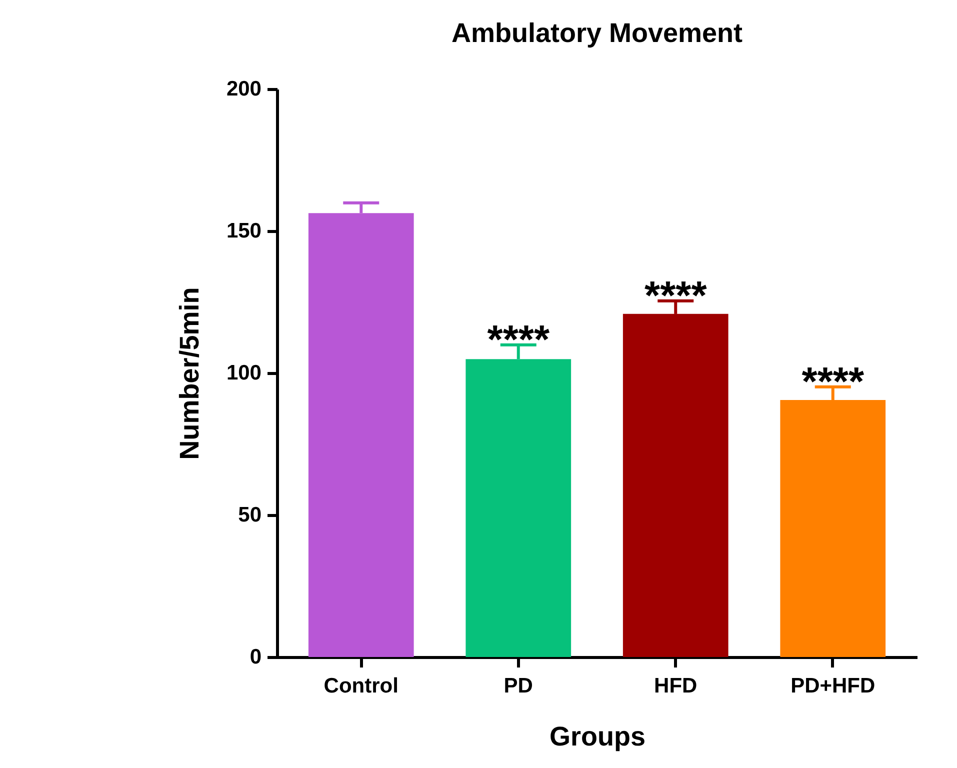 This screenshot has height=768, width=957. What do you see at coordinates (518, 686) in the screenshot?
I see `x-tick-label: PD` at bounding box center [518, 686].